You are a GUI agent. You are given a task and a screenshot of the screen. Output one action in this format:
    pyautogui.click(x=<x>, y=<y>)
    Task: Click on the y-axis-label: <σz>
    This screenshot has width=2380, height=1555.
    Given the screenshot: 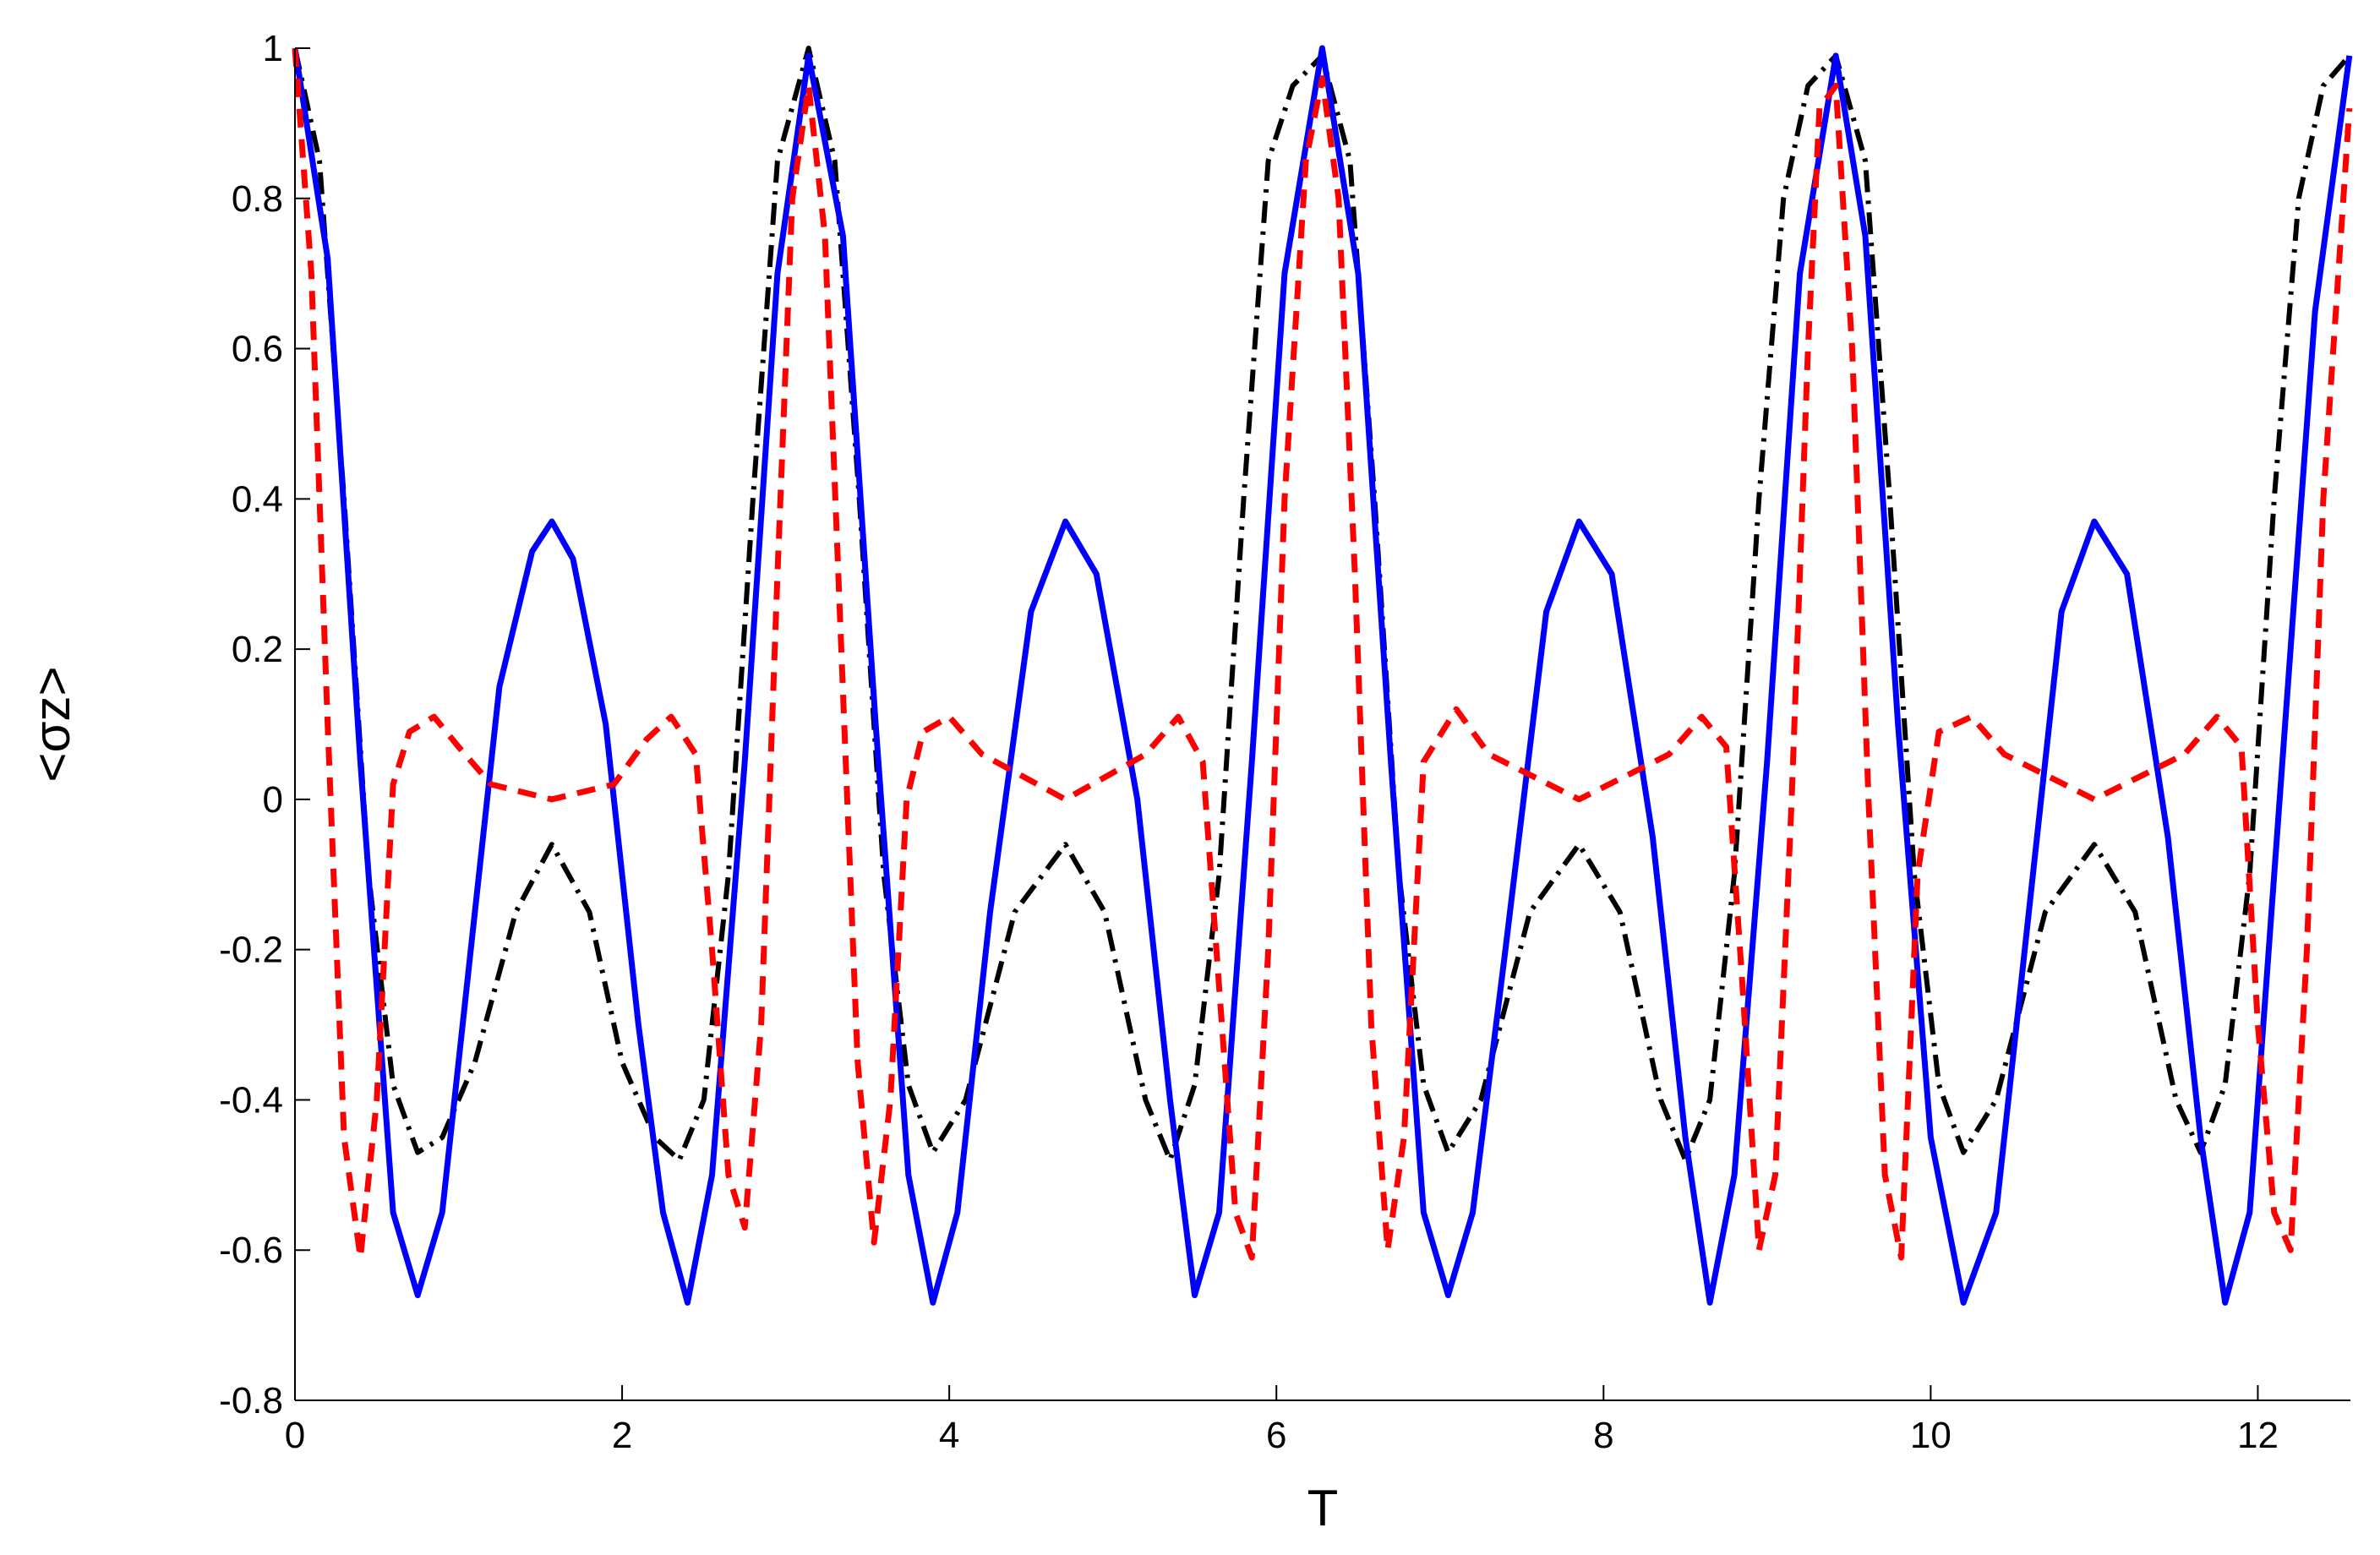 What is the action you would take?
    pyautogui.click(x=52, y=724)
    